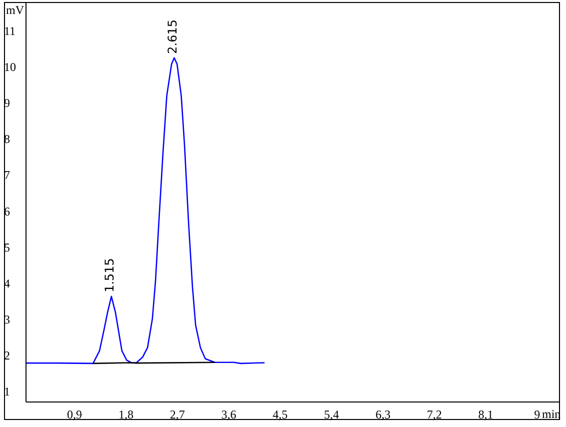 This screenshot has height=427, width=566. What do you see at coordinates (7, 247) in the screenshot?
I see `y-tick-label: 5` at bounding box center [7, 247].